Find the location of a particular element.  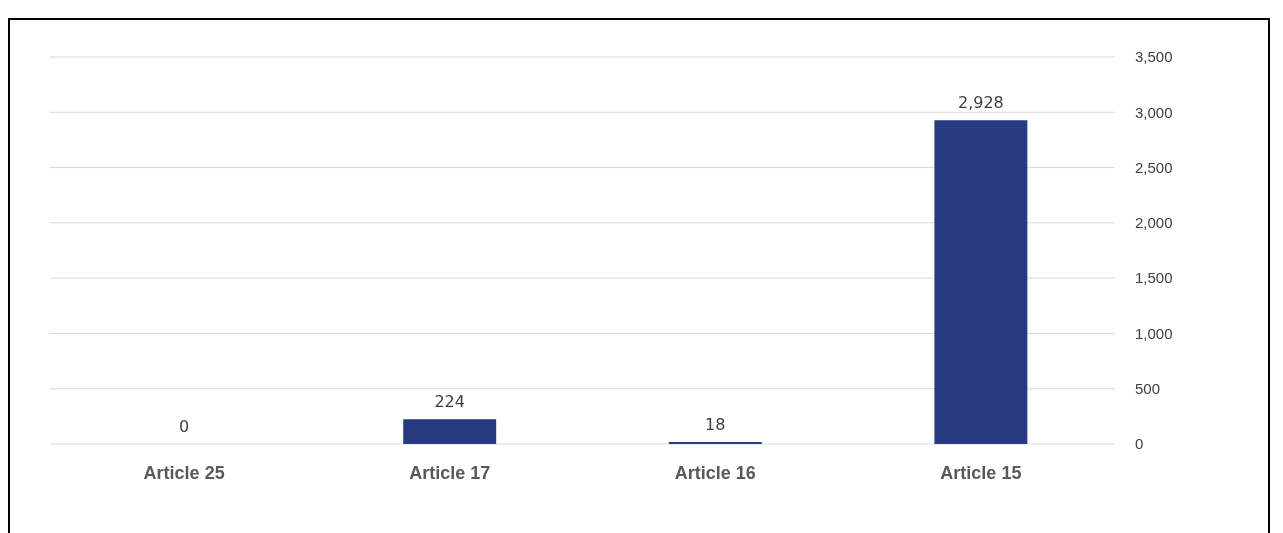

y-tick-label: 3,500 is located at coordinates (1154, 57).